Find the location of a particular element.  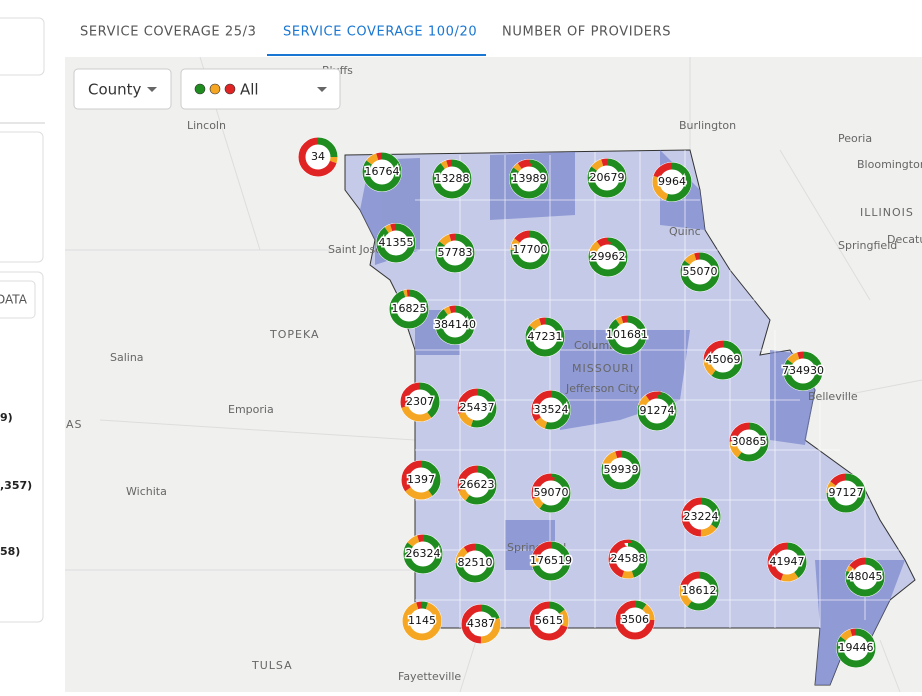

marker-label: 384140 is located at coordinates (455, 325).